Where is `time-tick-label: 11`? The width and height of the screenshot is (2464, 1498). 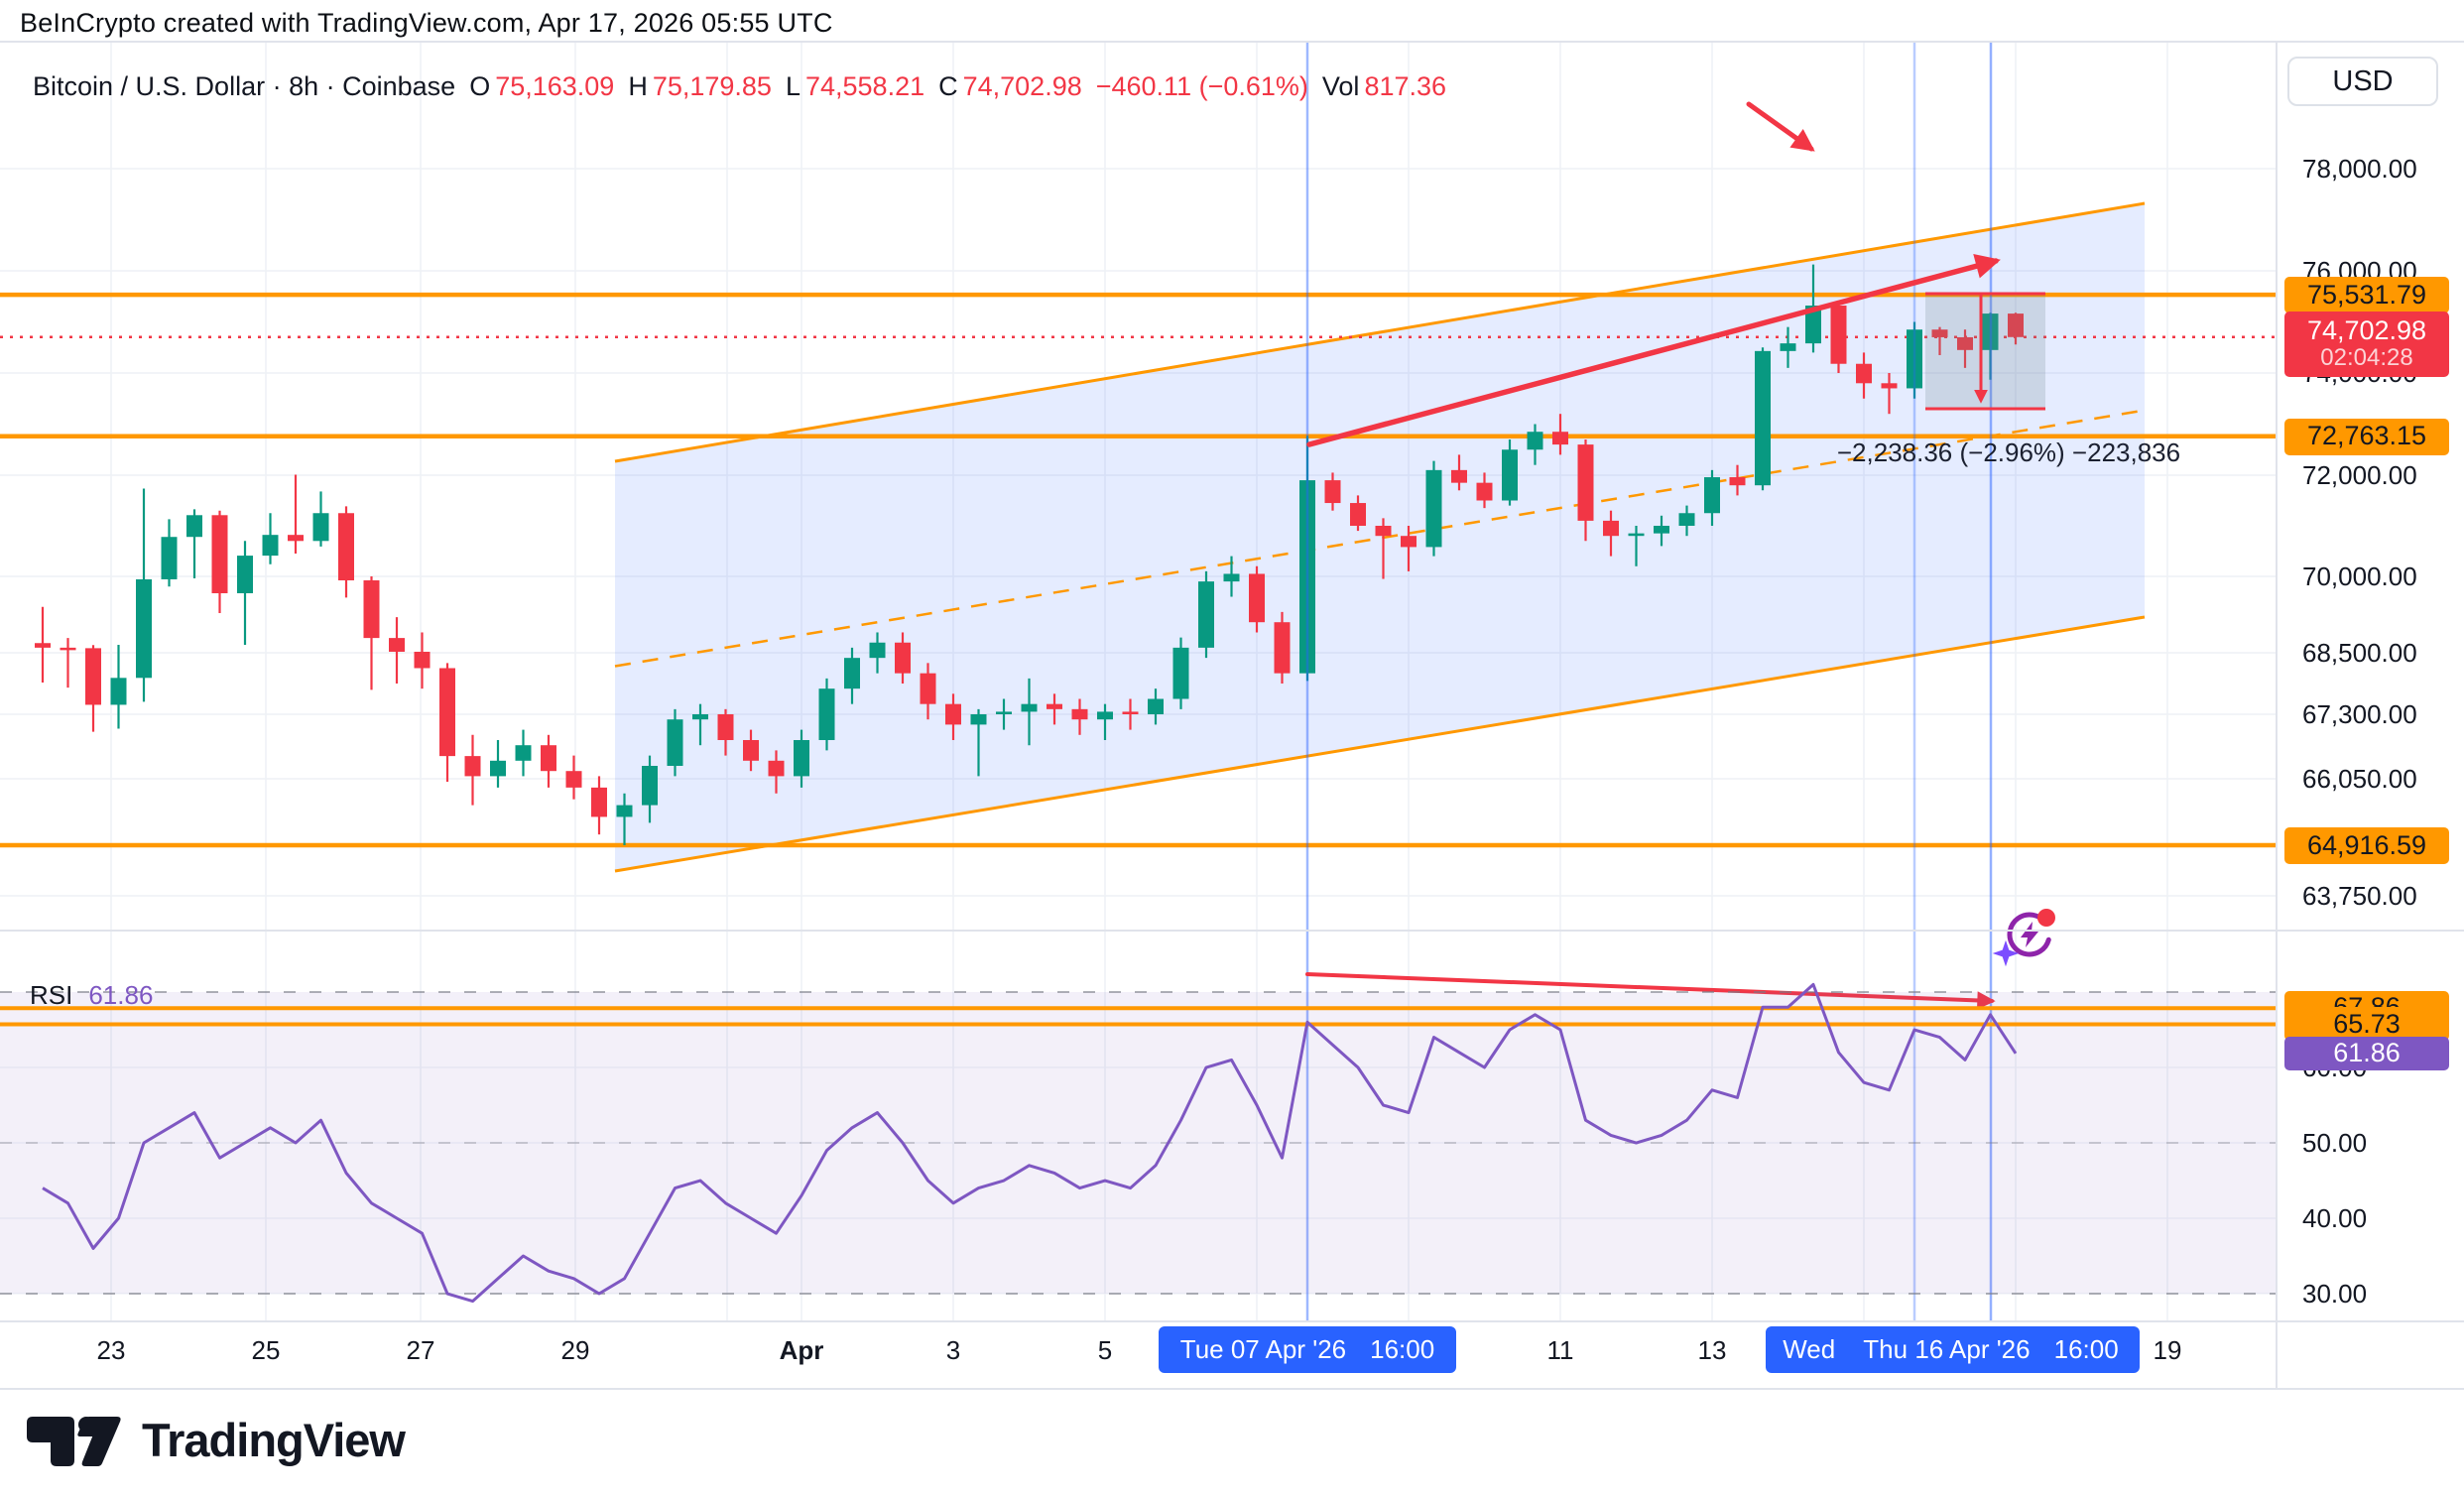 time-tick-label: 11 is located at coordinates (1560, 1350).